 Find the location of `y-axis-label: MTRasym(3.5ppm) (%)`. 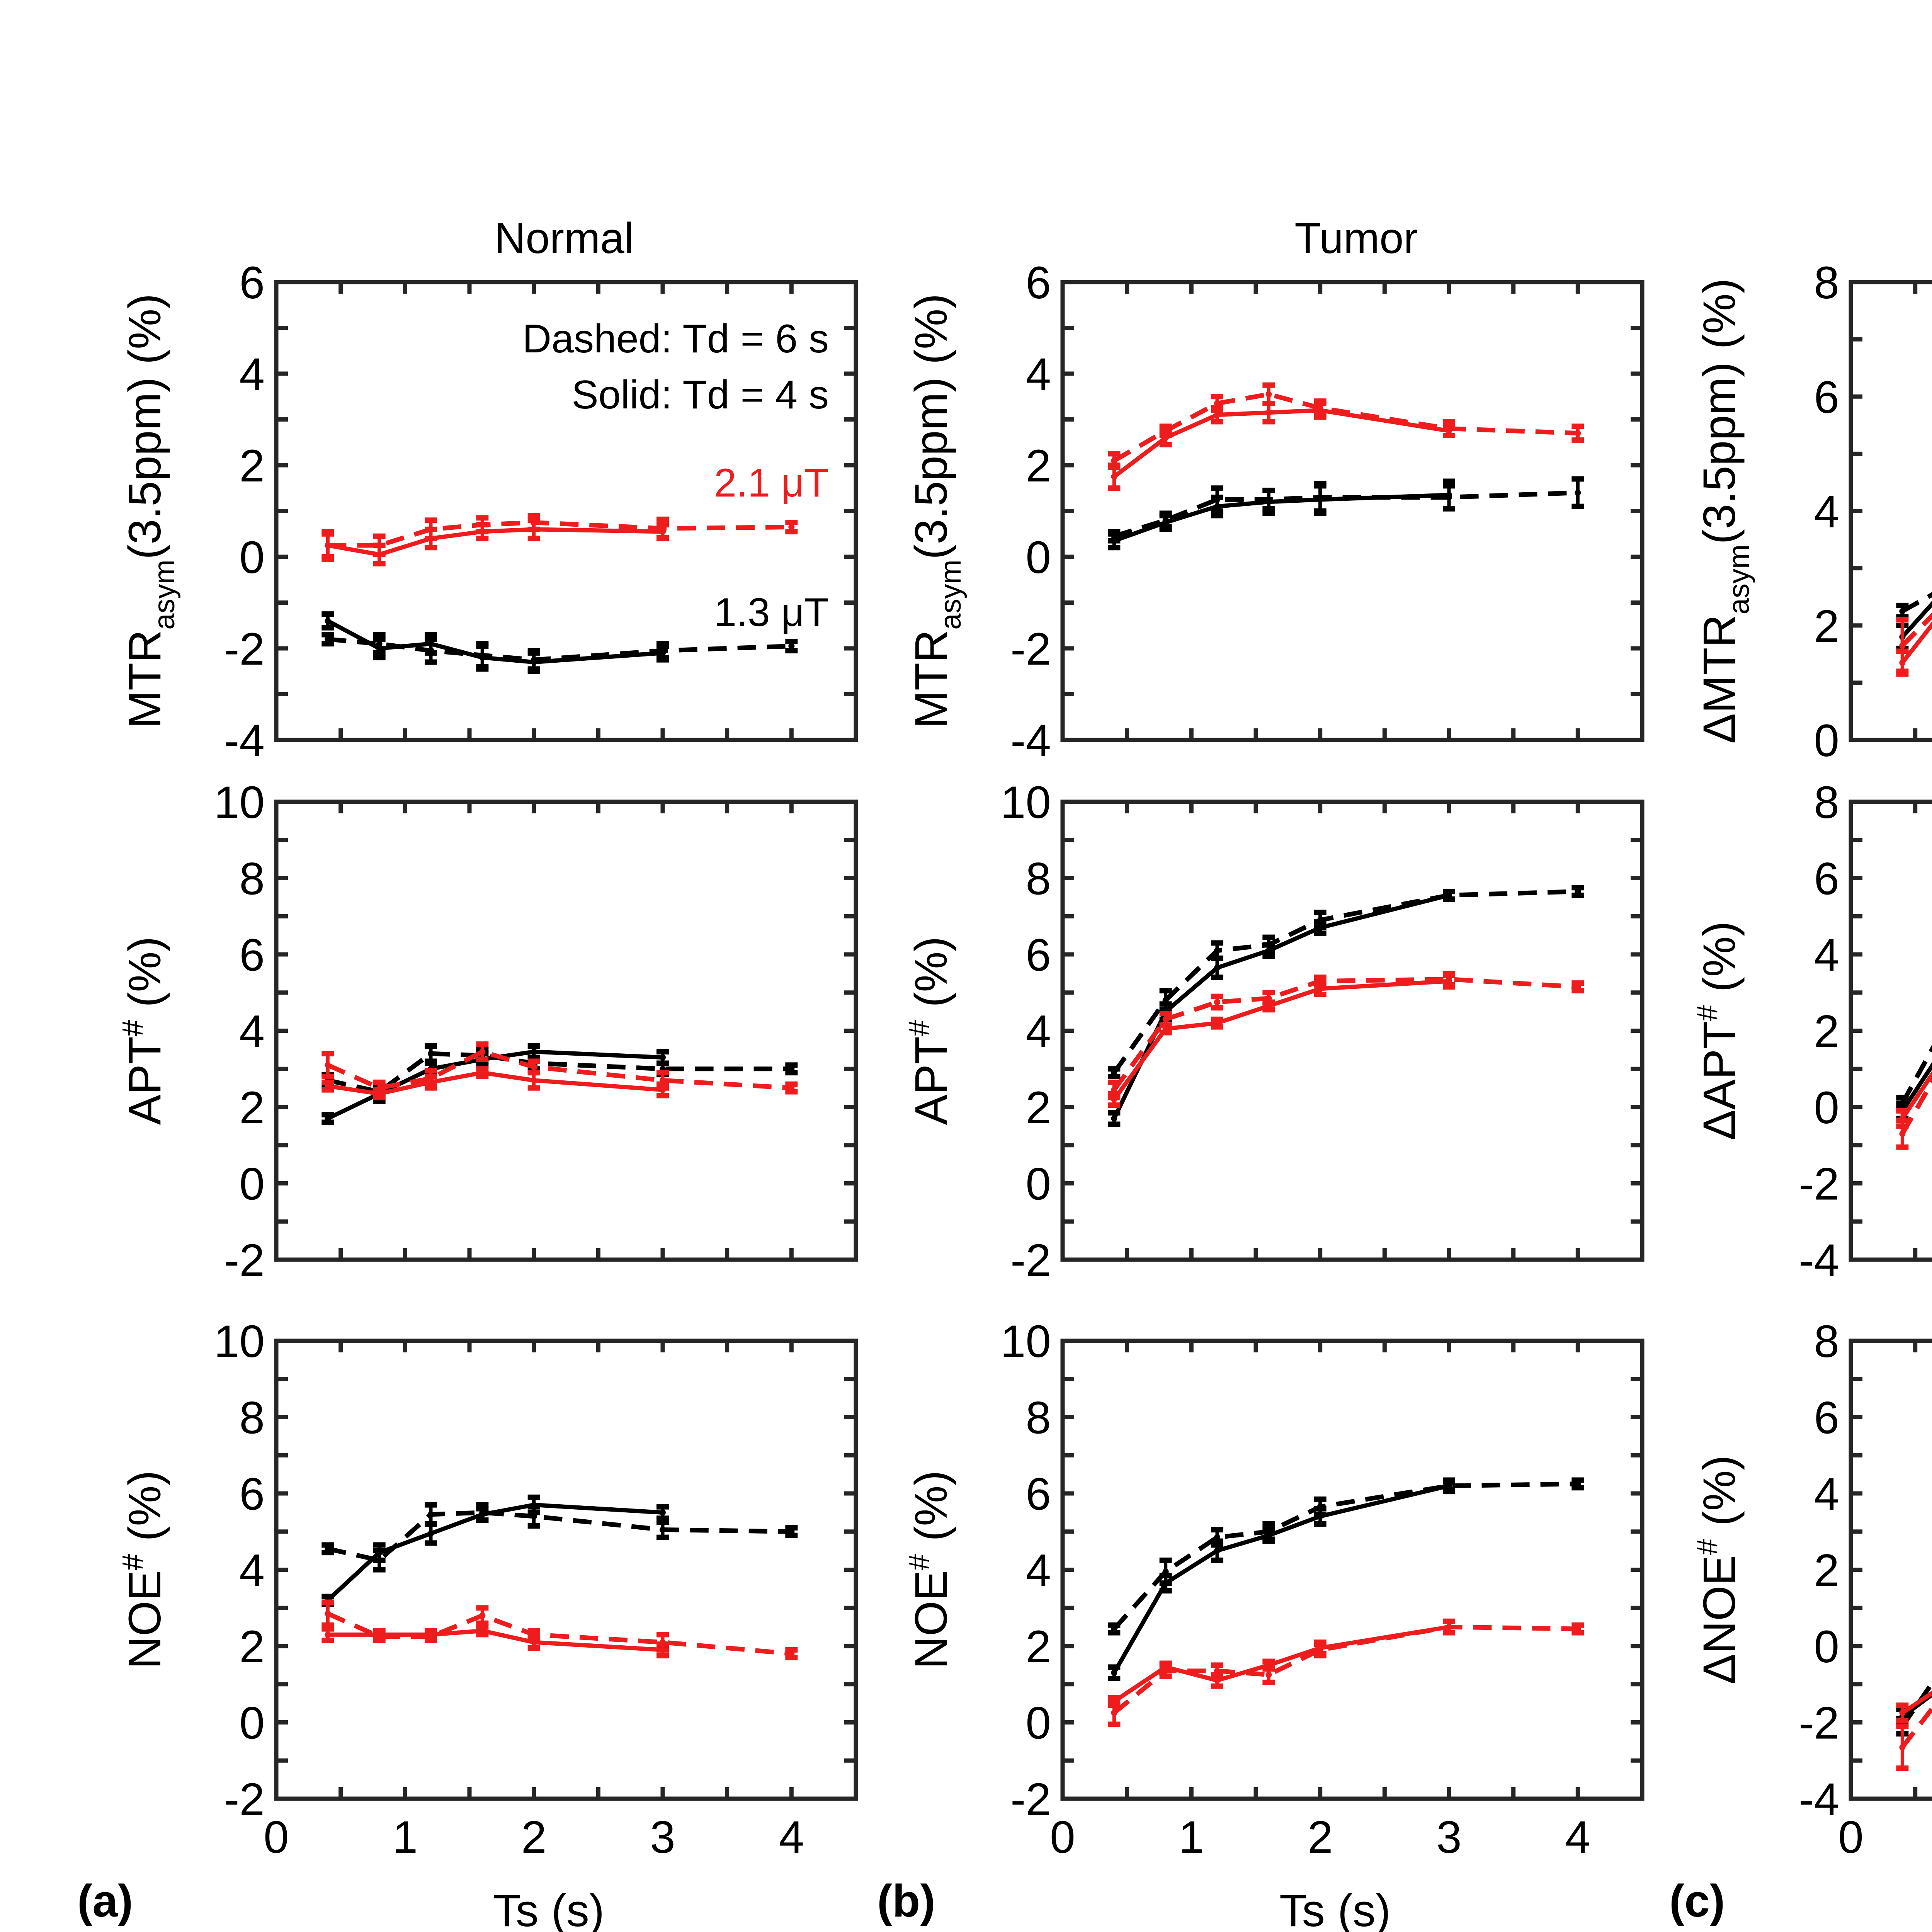

y-axis-label: MTRasym(3.5ppm) (%) is located at coordinates (936, 512).